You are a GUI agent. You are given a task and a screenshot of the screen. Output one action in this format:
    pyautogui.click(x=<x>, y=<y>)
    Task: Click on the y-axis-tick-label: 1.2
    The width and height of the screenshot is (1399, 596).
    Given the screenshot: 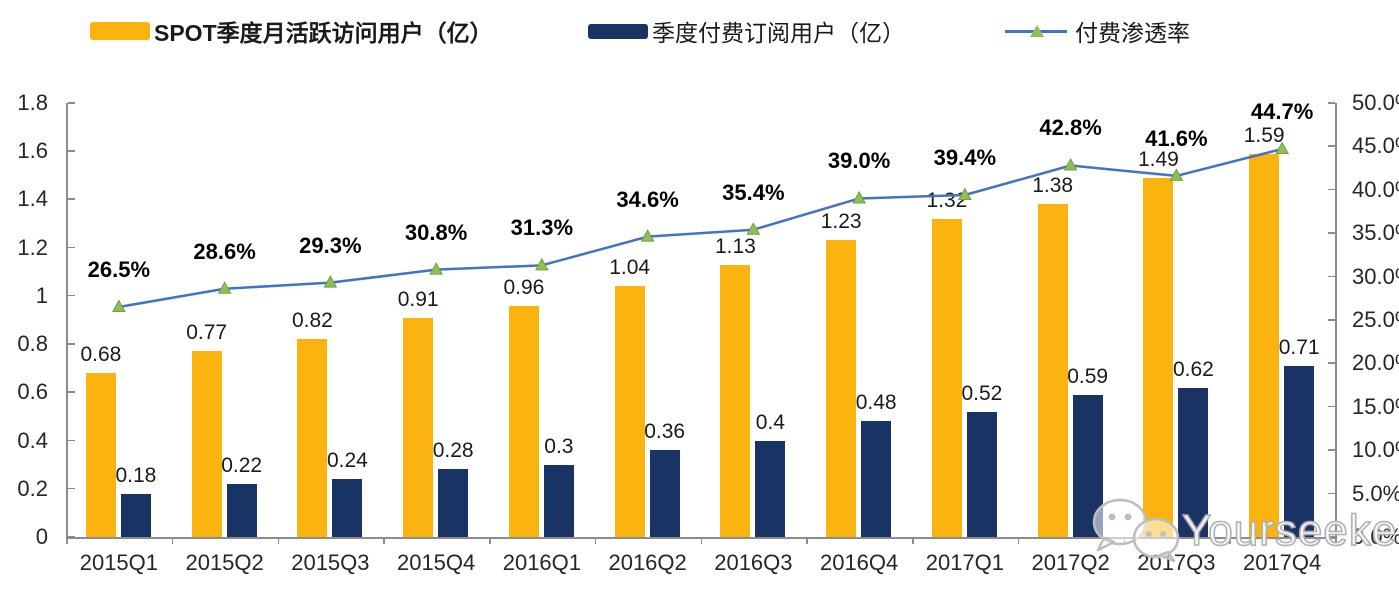 What is the action you would take?
    pyautogui.click(x=32, y=247)
    